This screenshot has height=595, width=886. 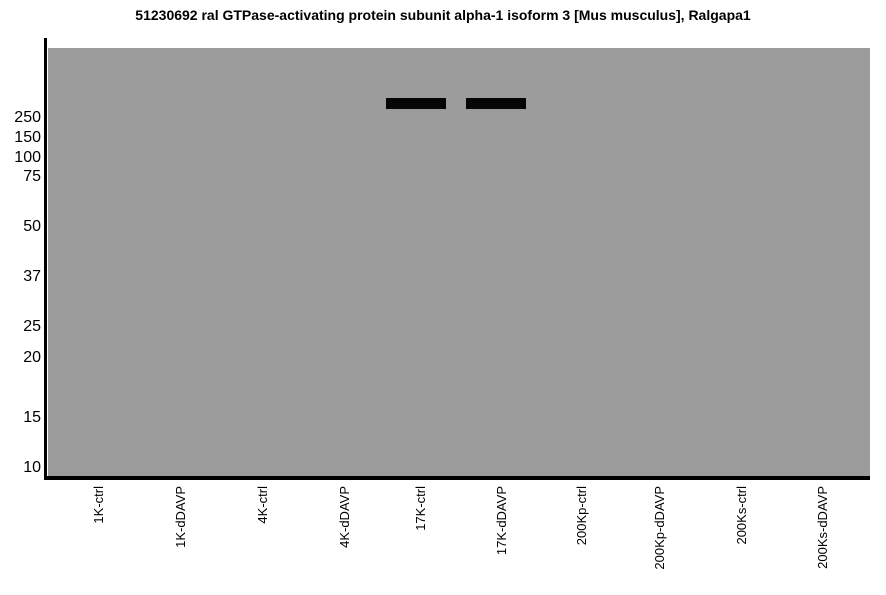 I want to click on mw-marker-100: 100, so click(x=27, y=157).